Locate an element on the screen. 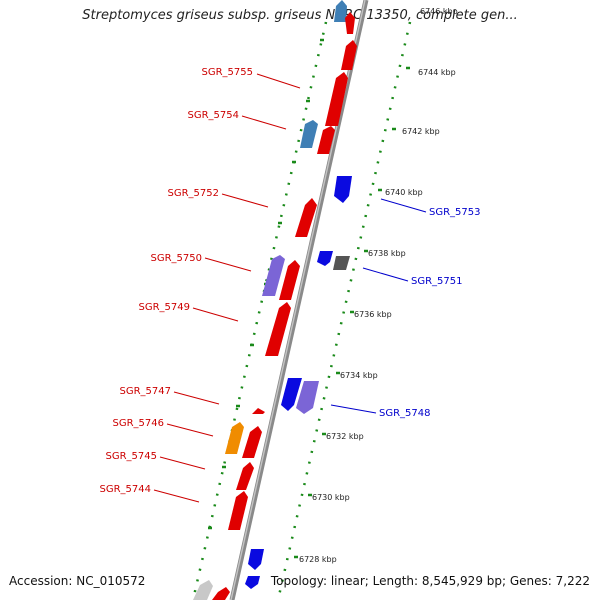 Image resolution: width=600 pixels, height=600 pixels. gene-label: SGR_5751 is located at coordinates (437, 281).